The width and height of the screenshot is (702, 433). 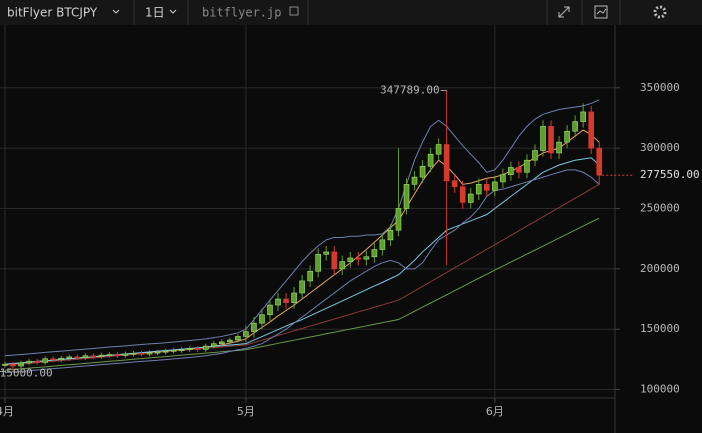 What do you see at coordinates (660, 328) in the screenshot?
I see `y-tick-label: 150000` at bounding box center [660, 328].